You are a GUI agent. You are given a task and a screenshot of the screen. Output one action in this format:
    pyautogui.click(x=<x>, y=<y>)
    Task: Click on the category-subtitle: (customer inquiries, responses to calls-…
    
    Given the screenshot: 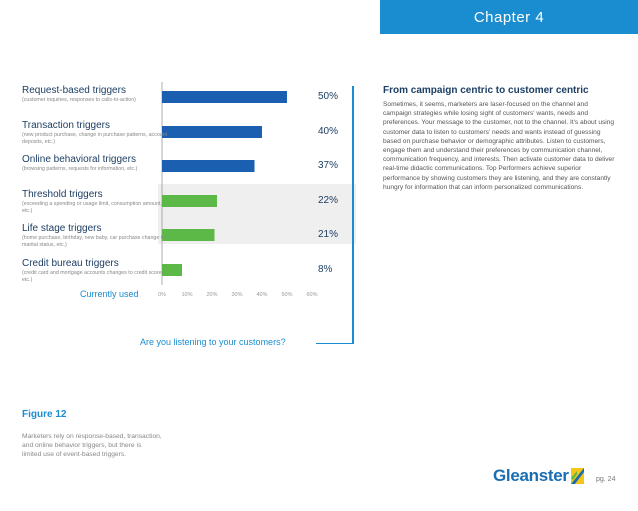 What is the action you would take?
    pyautogui.click(x=79, y=100)
    